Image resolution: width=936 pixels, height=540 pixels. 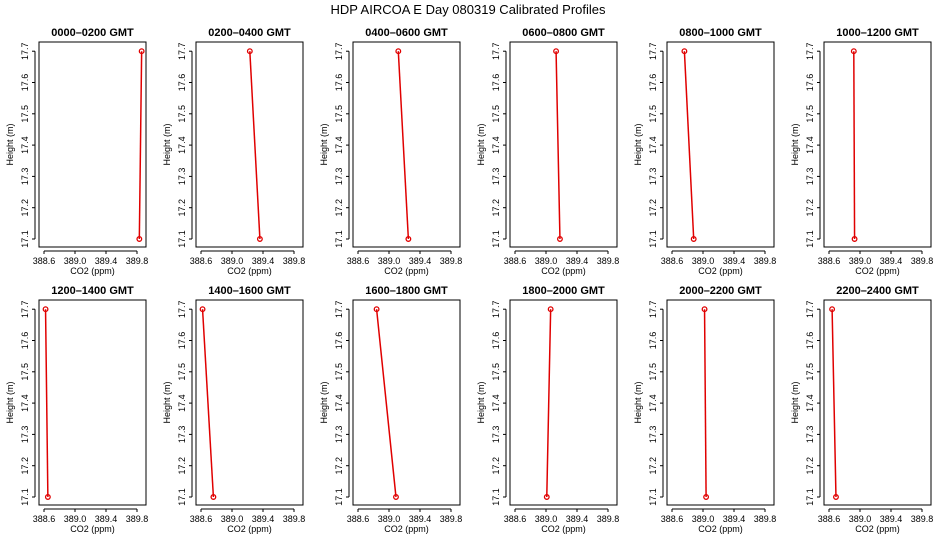 I want to click on panel-title: 1800–2000 GMT, so click(x=563, y=291).